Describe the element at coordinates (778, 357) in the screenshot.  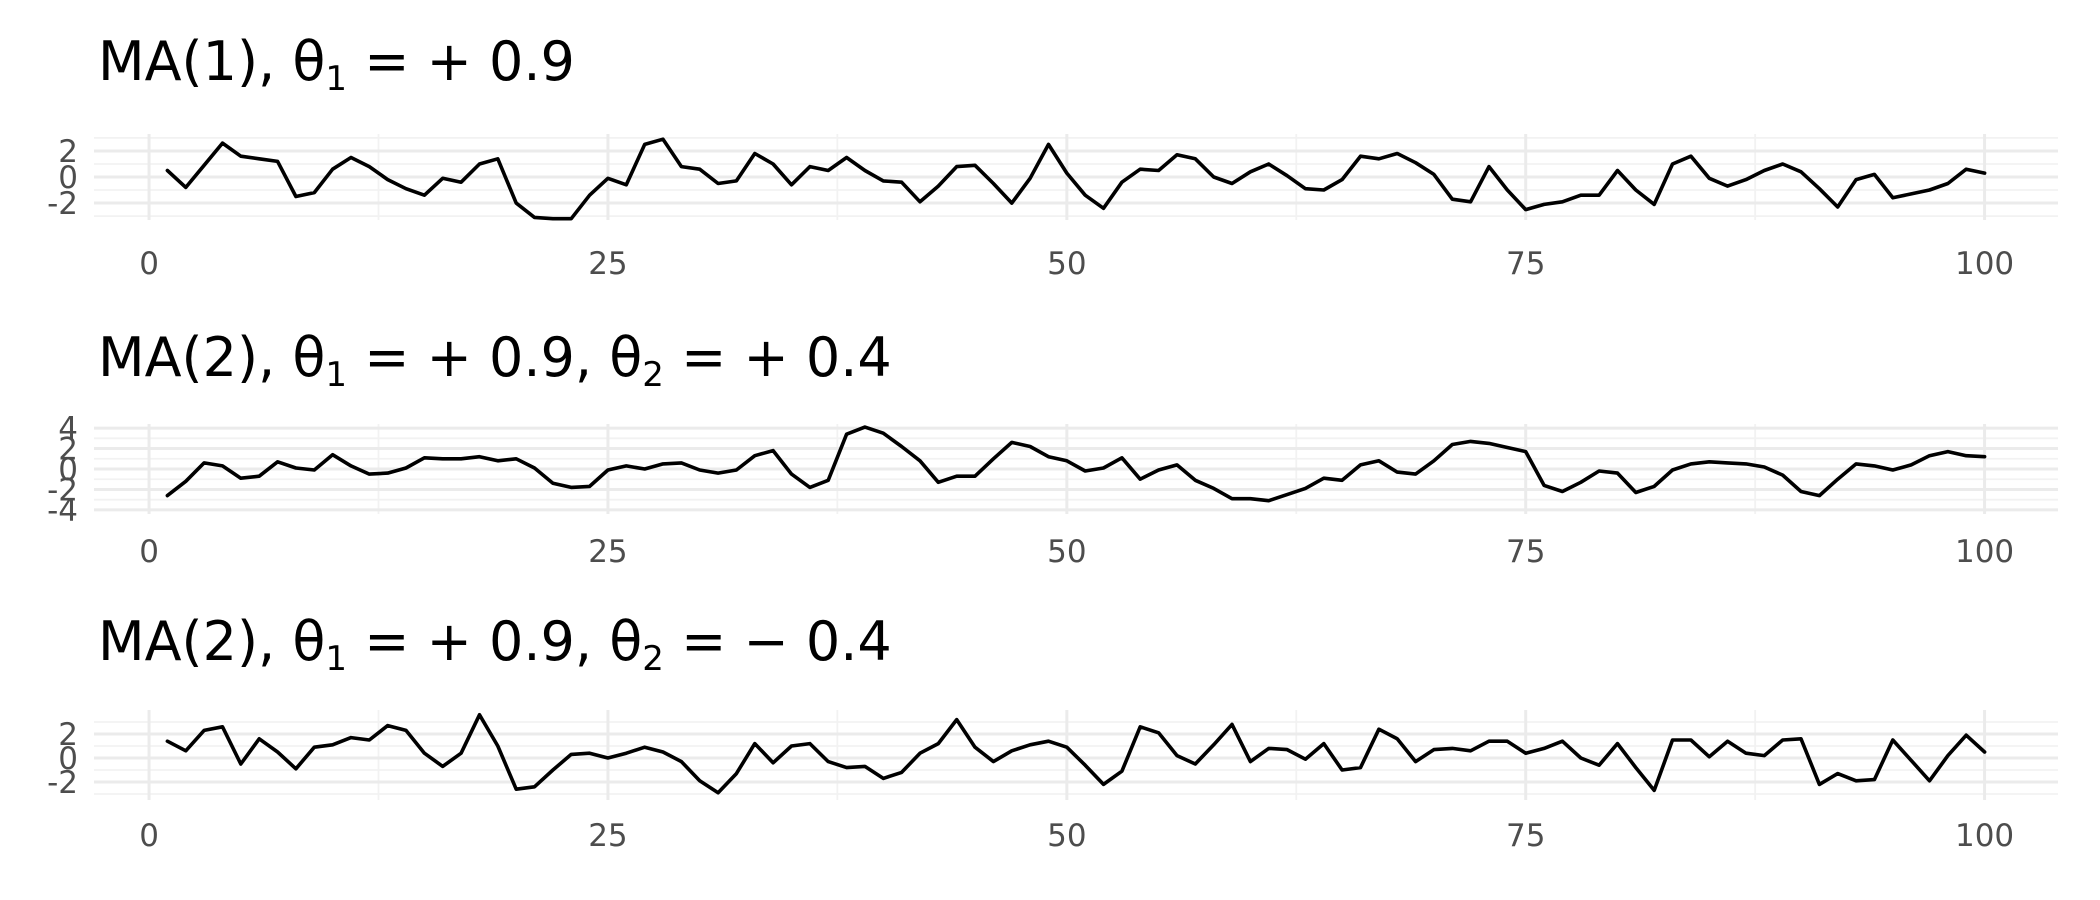
I see `title-part: = + 0.4` at that location.